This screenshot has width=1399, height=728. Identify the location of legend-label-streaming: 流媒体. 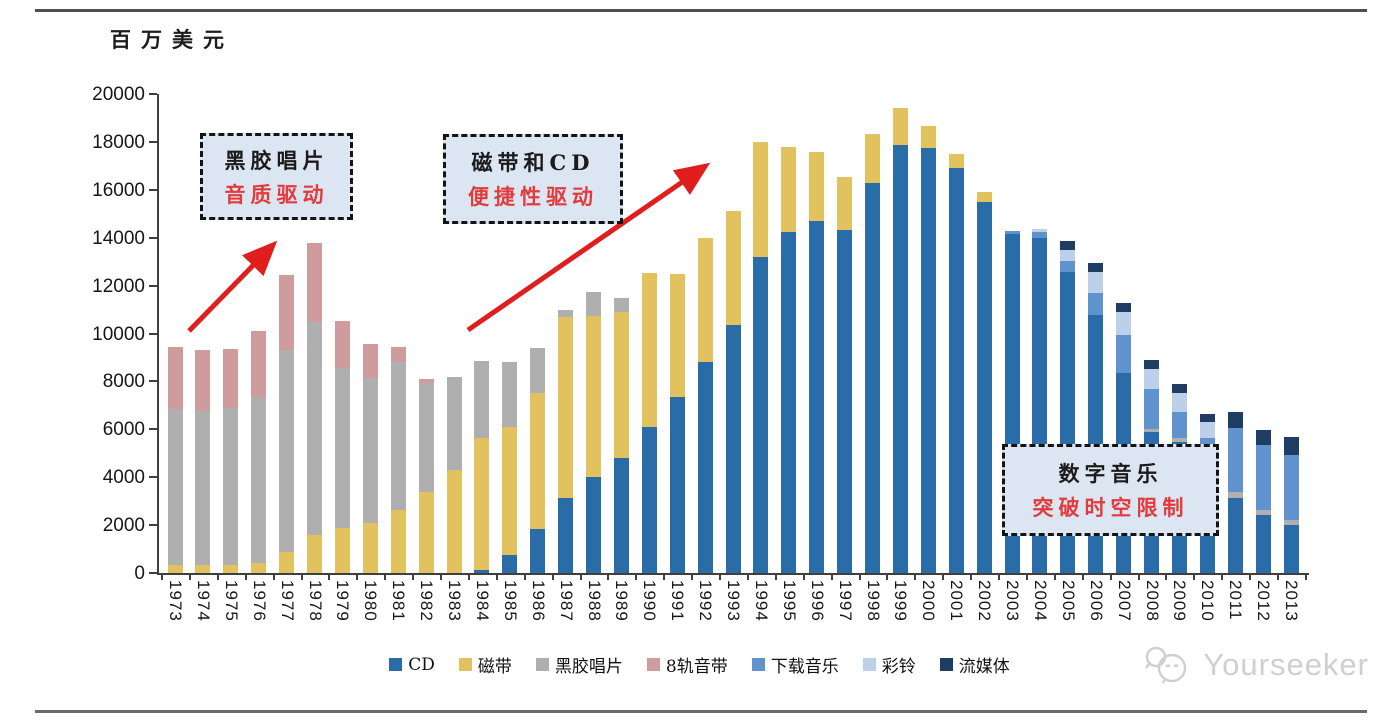
(984, 667).